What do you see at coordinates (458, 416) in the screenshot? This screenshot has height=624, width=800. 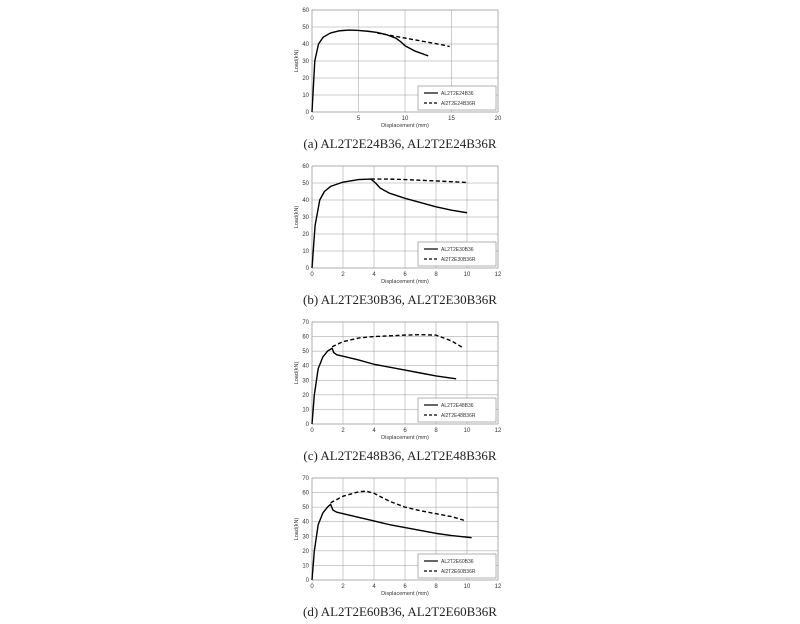 I see `legend-label: Al2T2E48B36R` at bounding box center [458, 416].